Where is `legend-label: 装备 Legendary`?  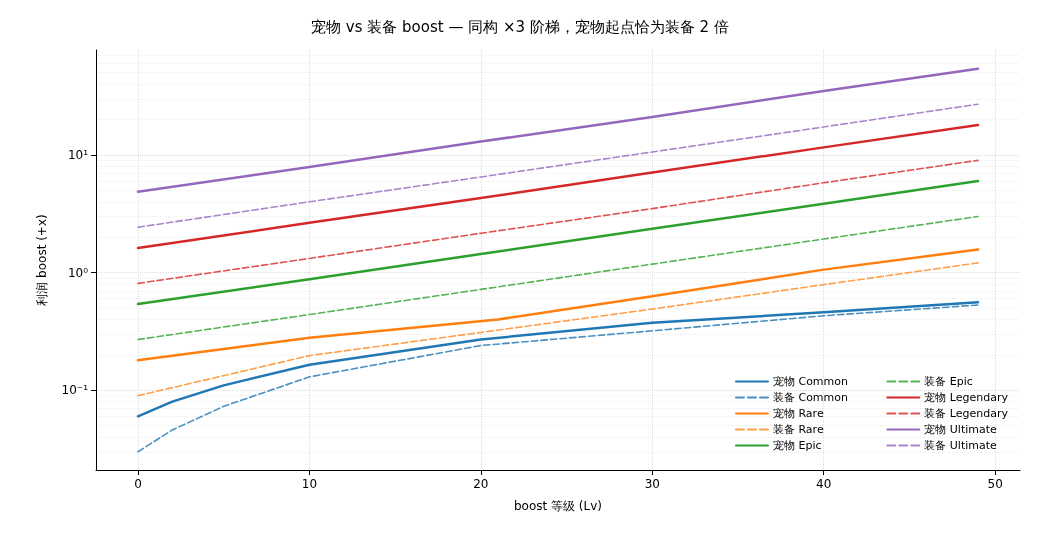 legend-label: 装备 Legendary is located at coordinates (966, 413).